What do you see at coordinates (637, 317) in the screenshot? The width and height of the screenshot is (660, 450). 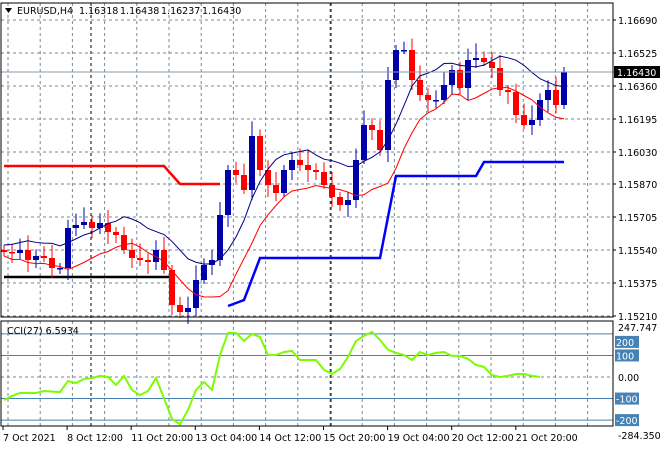 I see `price-tick-label: 1.15210` at bounding box center [637, 317].